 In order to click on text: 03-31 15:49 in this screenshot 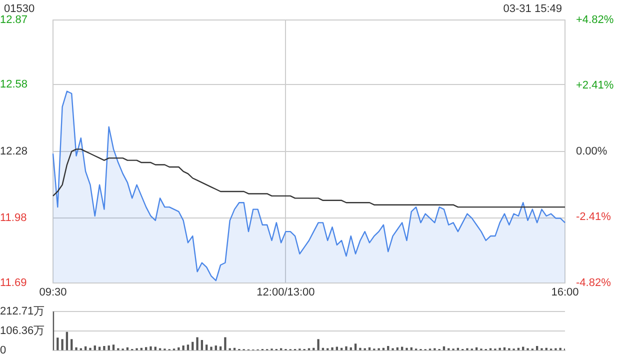, I will do `click(532, 9)`.